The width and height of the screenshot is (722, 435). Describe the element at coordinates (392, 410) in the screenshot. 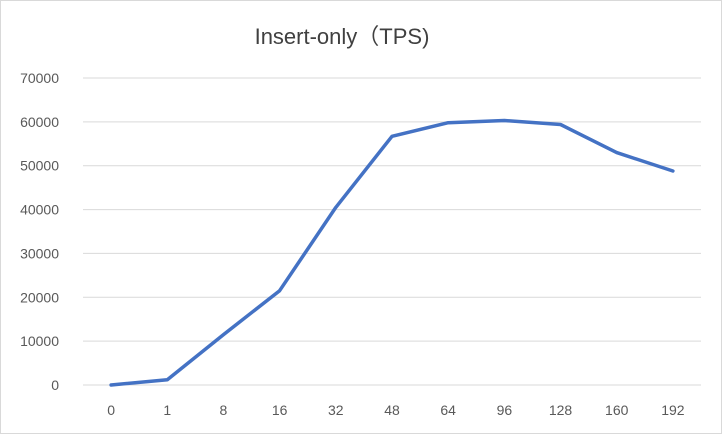

I see `x-tick-label: 48` at that location.